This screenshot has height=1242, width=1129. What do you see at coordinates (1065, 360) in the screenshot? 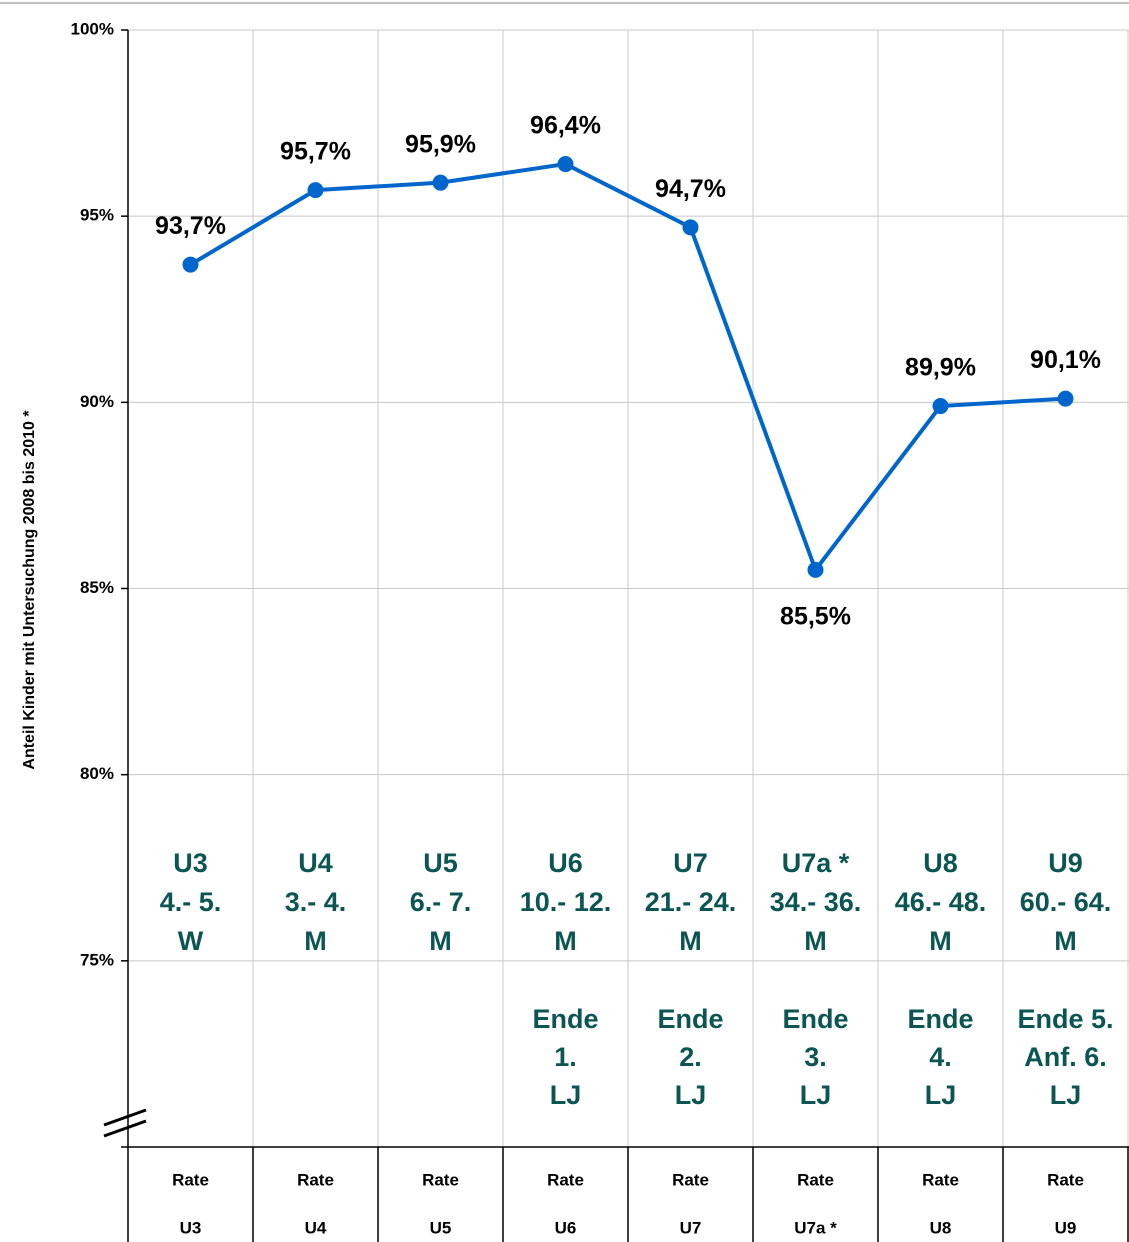
I see `data-label: 90,1%` at bounding box center [1065, 360].